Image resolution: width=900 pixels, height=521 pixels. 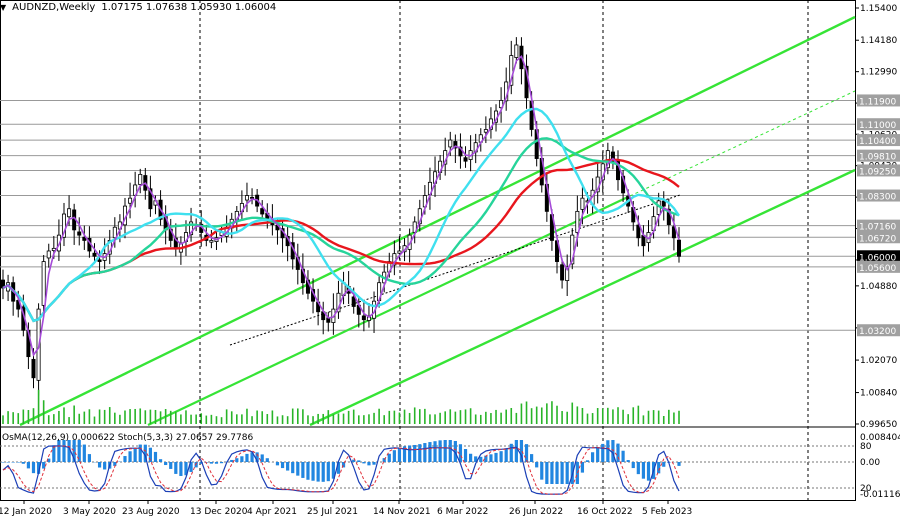 What do you see at coordinates (880, 495) in the screenshot?
I see `indicator-axis-label: -0.011160` at bounding box center [880, 495].